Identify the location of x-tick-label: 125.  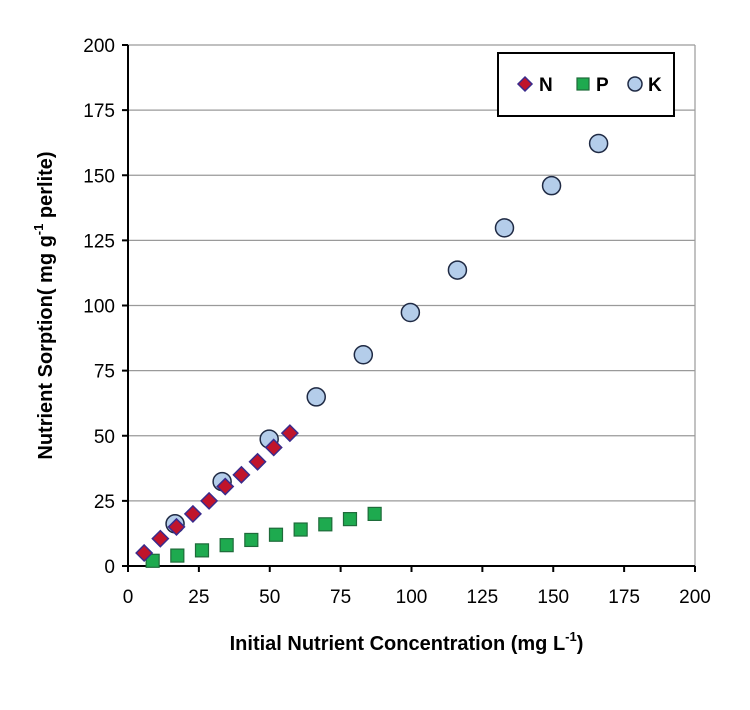
(483, 597).